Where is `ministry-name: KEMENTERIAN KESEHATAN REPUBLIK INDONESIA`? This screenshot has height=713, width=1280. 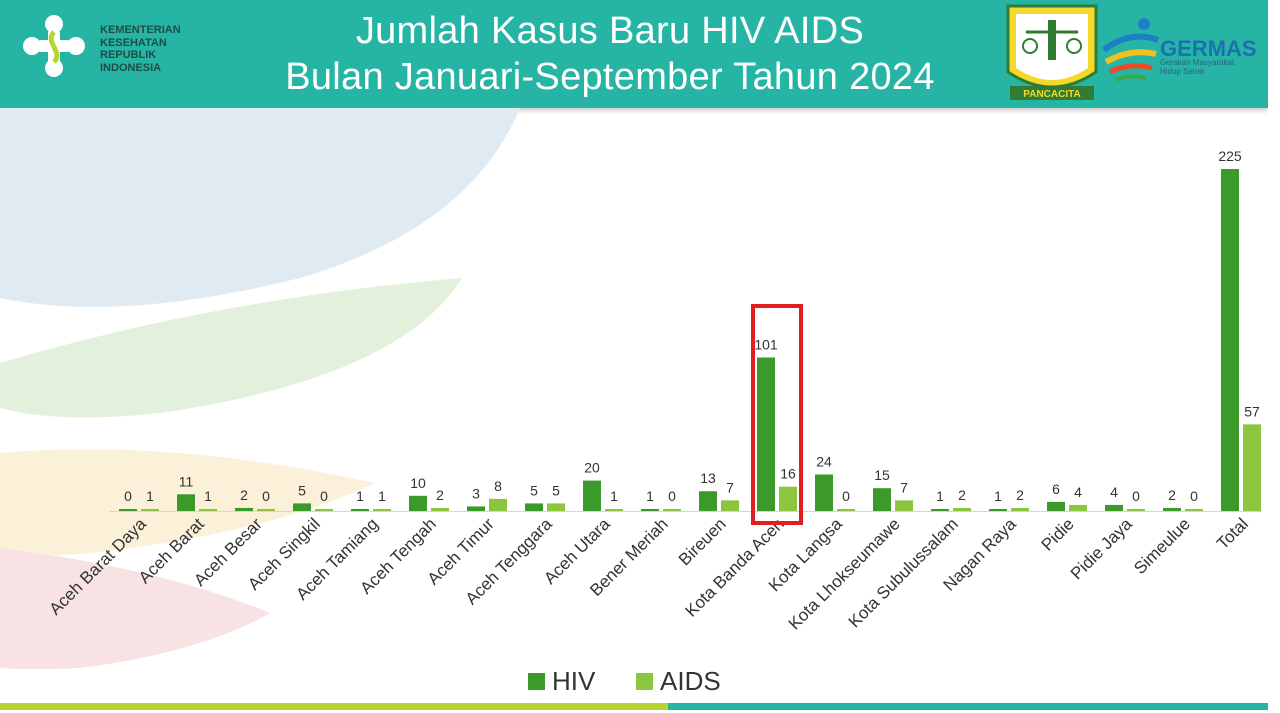
ministry-name: KEMENTERIAN KESEHATAN REPUBLIK INDONESIA is located at coordinates (140, 49).